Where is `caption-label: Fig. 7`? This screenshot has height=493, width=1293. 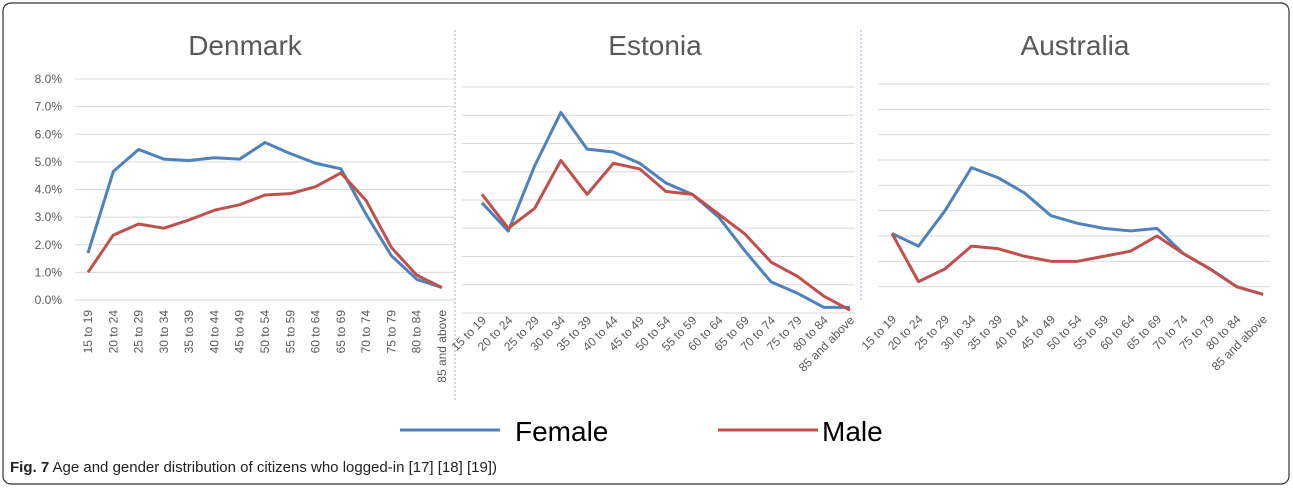
caption-label: Fig. 7 is located at coordinates (29, 467).